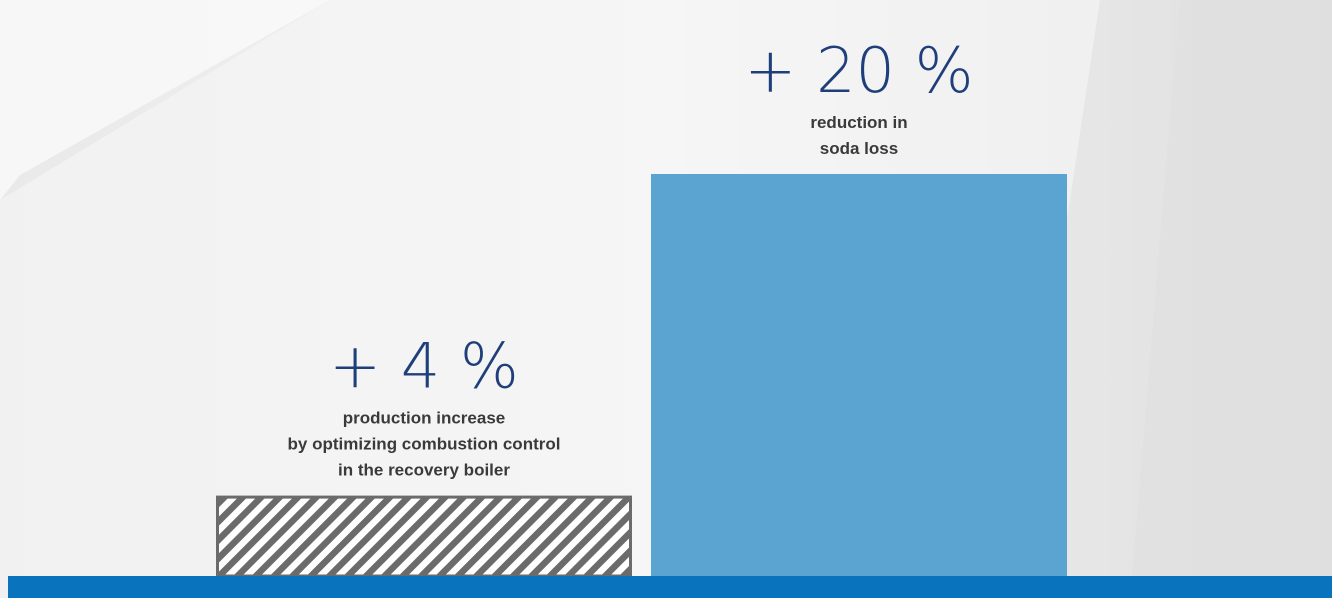 Image resolution: width=1332 pixels, height=598 pixels. Describe the element at coordinates (424, 470) in the screenshot. I see `bar-1-caption-line-3: in the recovery boiler` at that location.